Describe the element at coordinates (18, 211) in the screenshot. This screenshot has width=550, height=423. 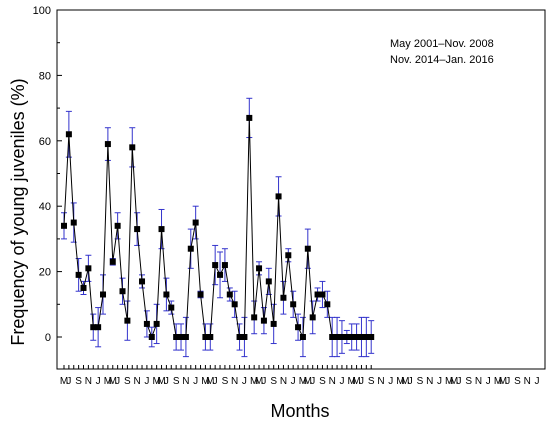
I see `y-axis-label: Frequency of young juveniles (%)` at that location.